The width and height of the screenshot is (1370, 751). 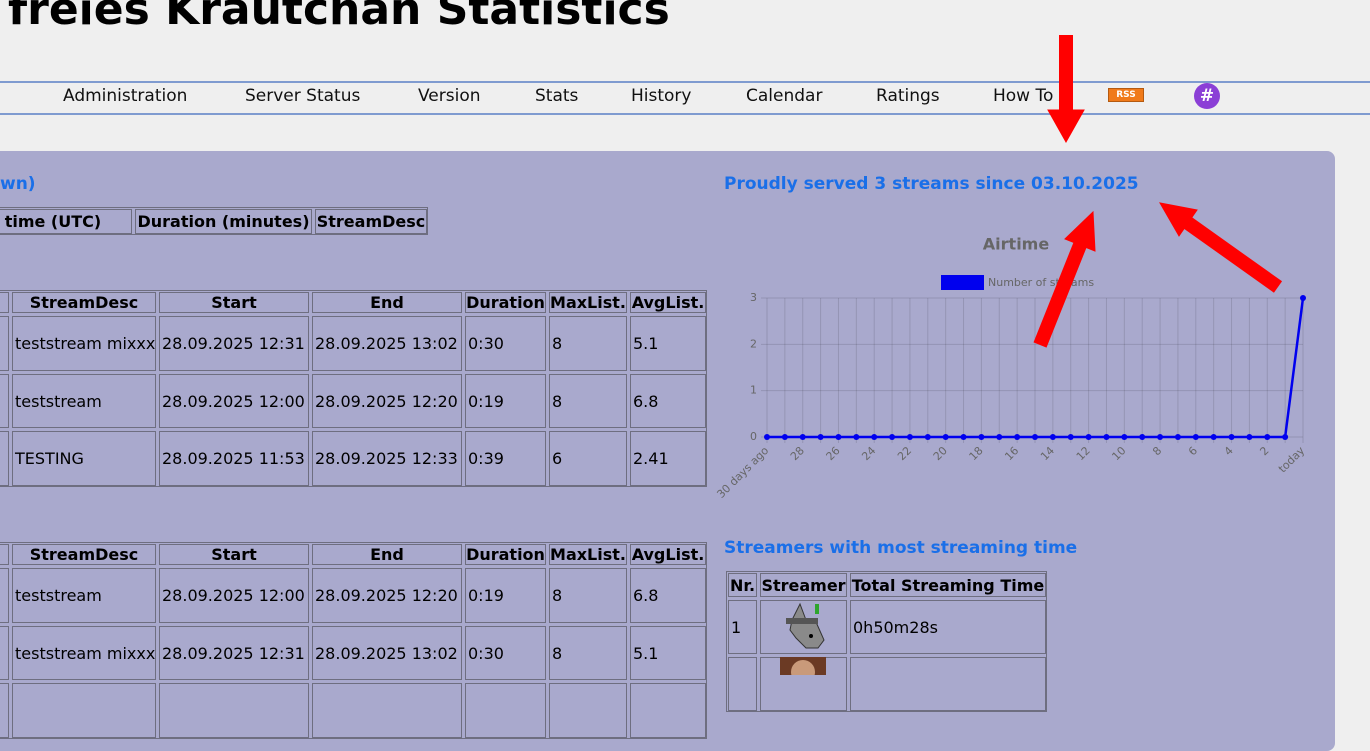 What do you see at coordinates (234, 458) in the screenshot?
I see `table-cell: 28.09.2025 11:53` at bounding box center [234, 458].